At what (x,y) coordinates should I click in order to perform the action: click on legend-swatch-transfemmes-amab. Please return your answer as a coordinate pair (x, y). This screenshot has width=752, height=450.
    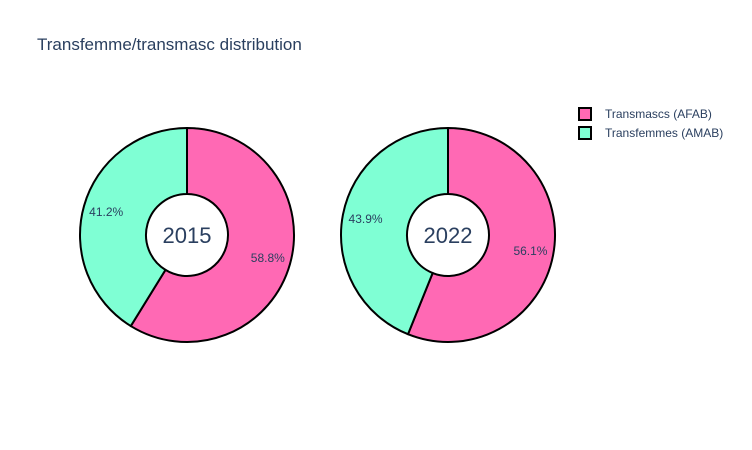
    Looking at the image, I should click on (585, 133).